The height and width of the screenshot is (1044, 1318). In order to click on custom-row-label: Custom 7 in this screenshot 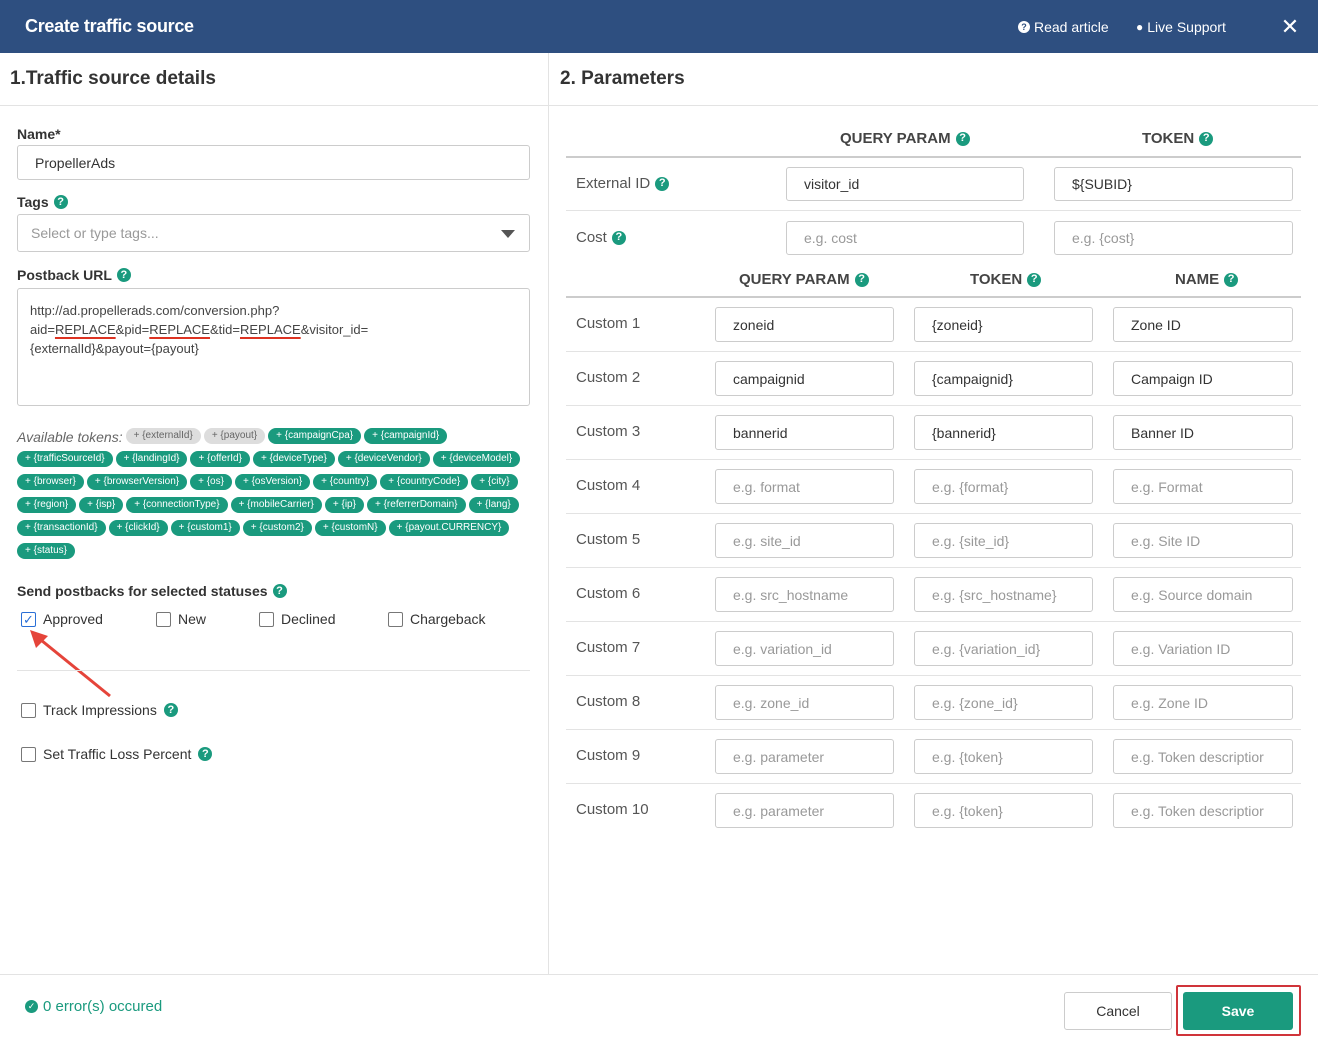, I will do `click(608, 647)`.